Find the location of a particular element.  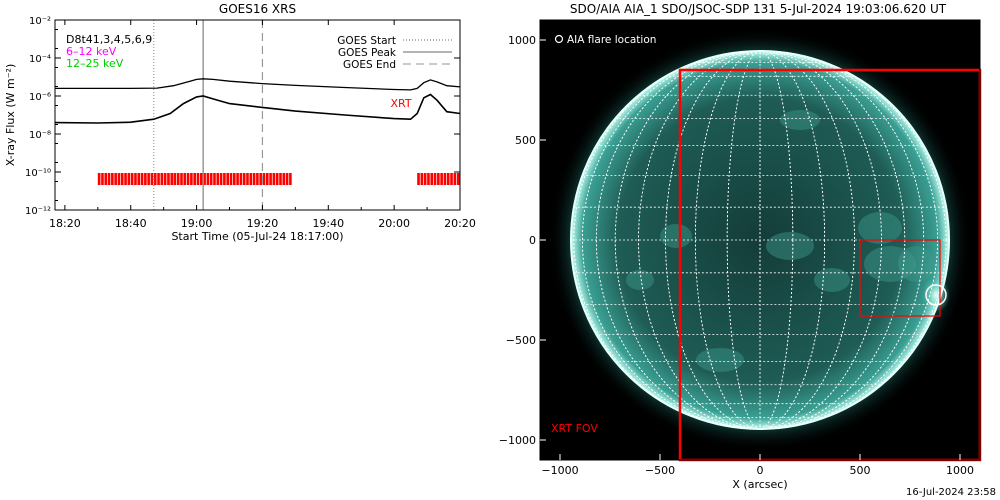

x-tick-label: 1000 is located at coordinates (960, 470).